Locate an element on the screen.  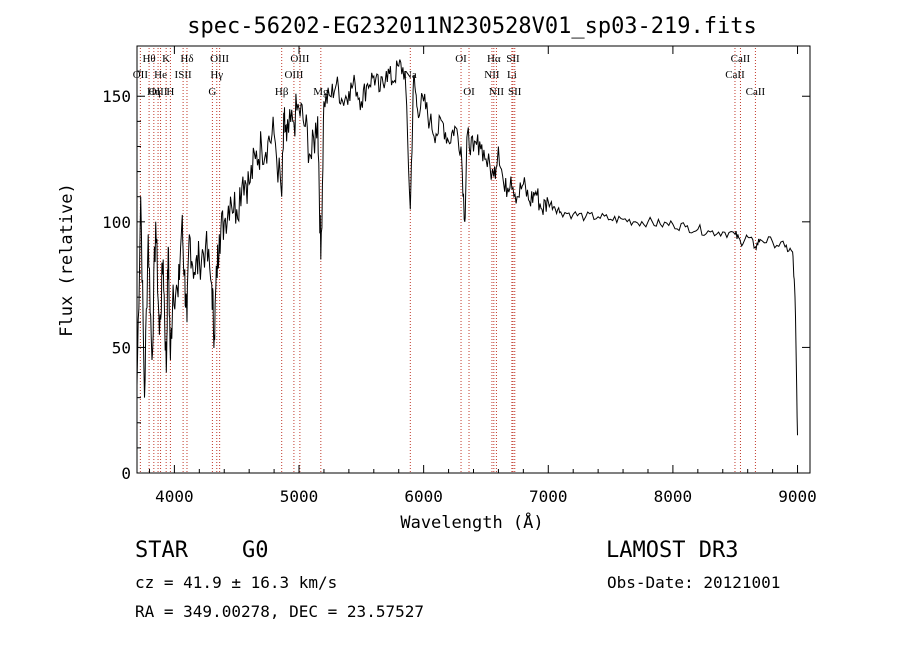
y-tick-label: 50 is located at coordinates (121, 347).